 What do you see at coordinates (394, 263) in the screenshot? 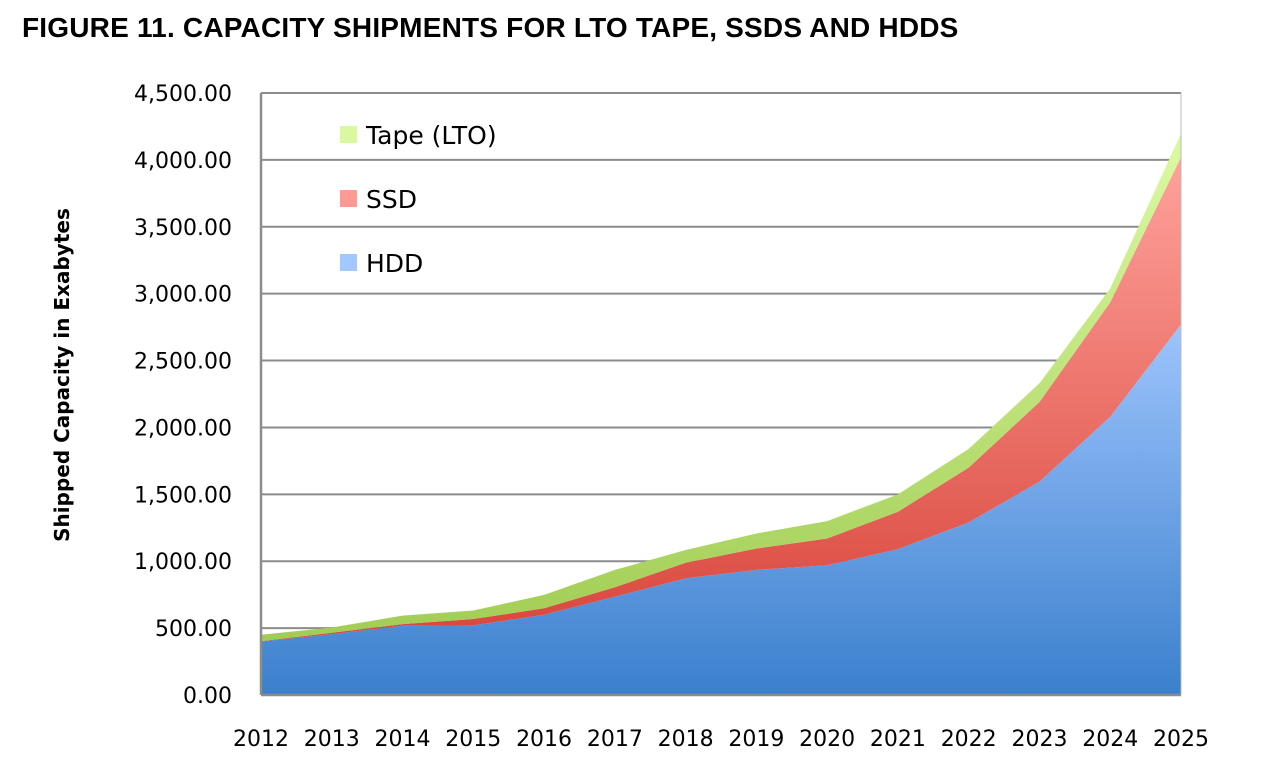
I see `legend-label: HDD` at bounding box center [394, 263].